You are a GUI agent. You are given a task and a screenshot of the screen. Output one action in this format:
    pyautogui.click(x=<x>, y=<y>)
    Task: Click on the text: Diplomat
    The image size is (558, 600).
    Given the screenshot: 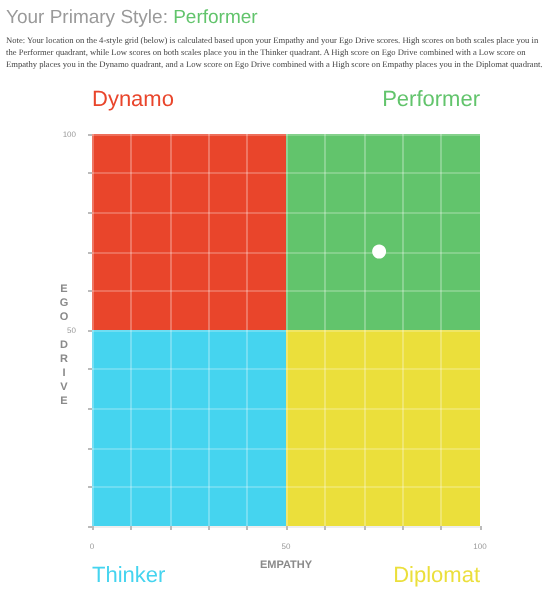 What is the action you would take?
    pyautogui.click(x=436, y=576)
    